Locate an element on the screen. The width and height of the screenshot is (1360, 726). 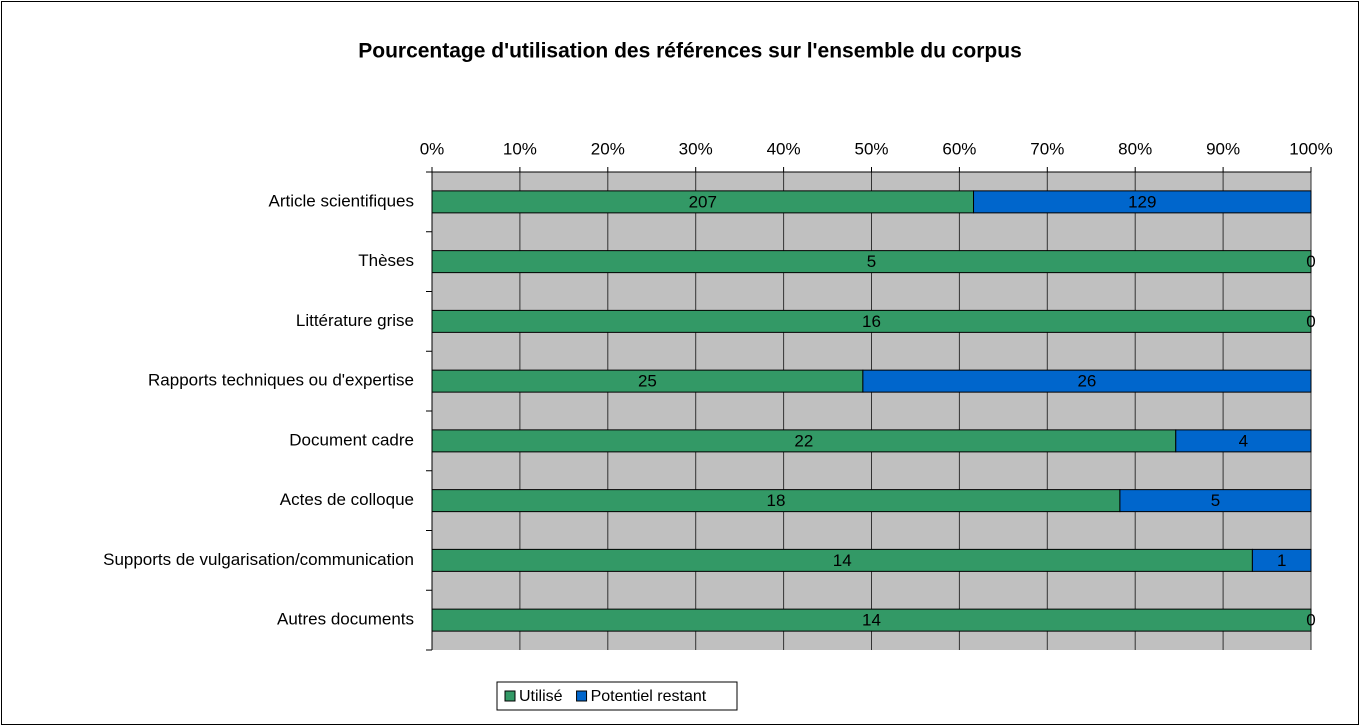
x-tick-label: 80% is located at coordinates (1135, 148).